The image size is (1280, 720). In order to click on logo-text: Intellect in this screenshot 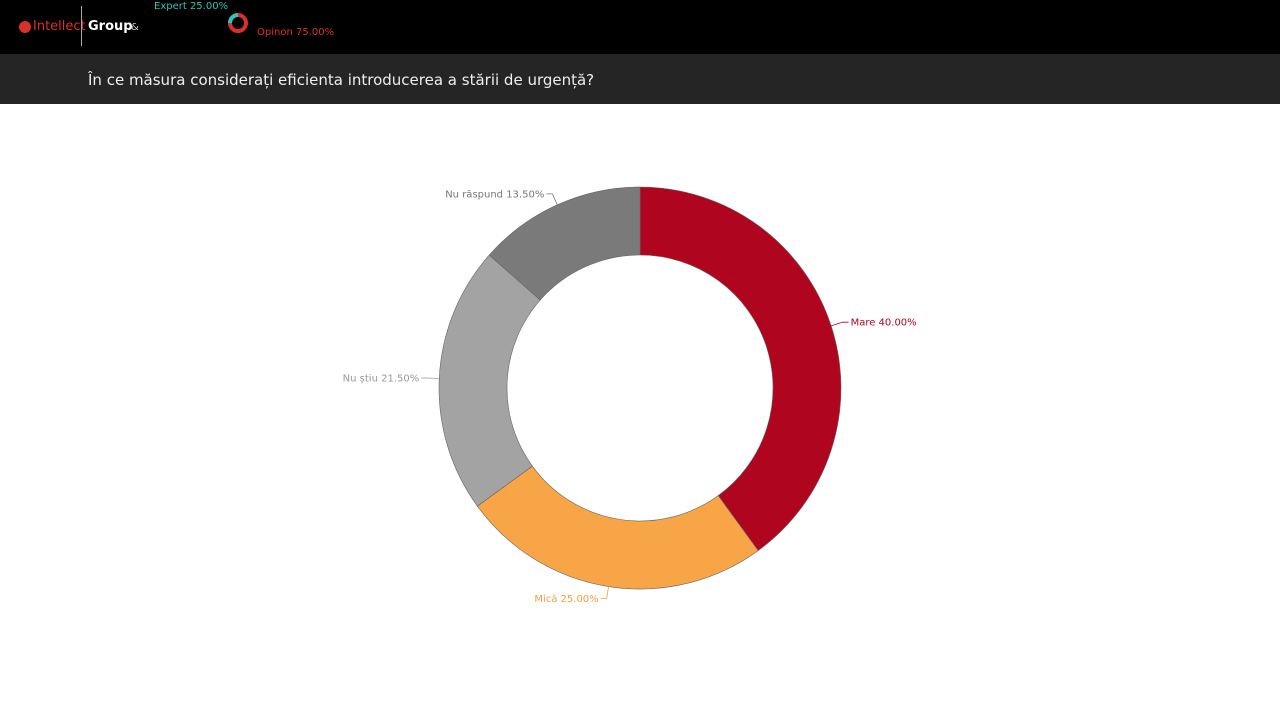, I will do `click(59, 26)`.